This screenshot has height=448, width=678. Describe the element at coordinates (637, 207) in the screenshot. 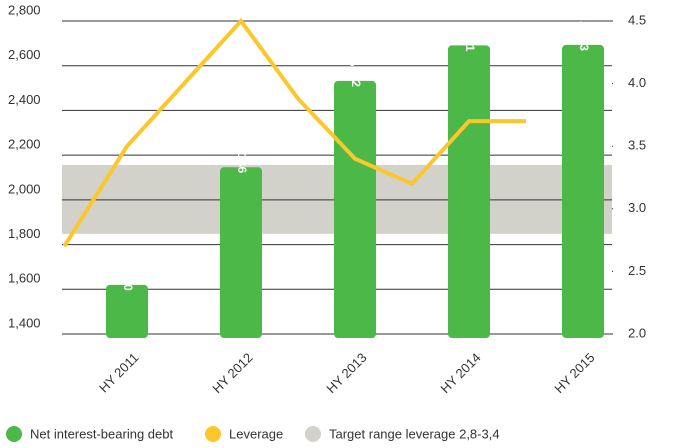

I see `y2-tick-label: 3.0` at that location.